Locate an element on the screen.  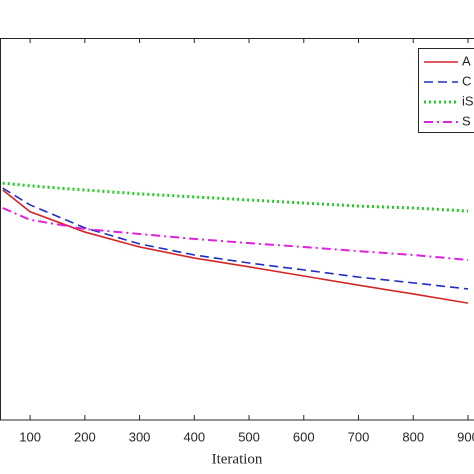
x-tick-label: 900 is located at coordinates (465, 436).